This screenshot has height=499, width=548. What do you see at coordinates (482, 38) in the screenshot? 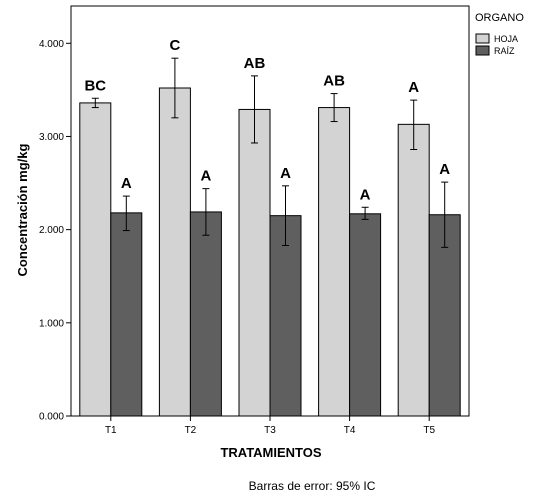
I see `legend-swatch-hoja` at bounding box center [482, 38].